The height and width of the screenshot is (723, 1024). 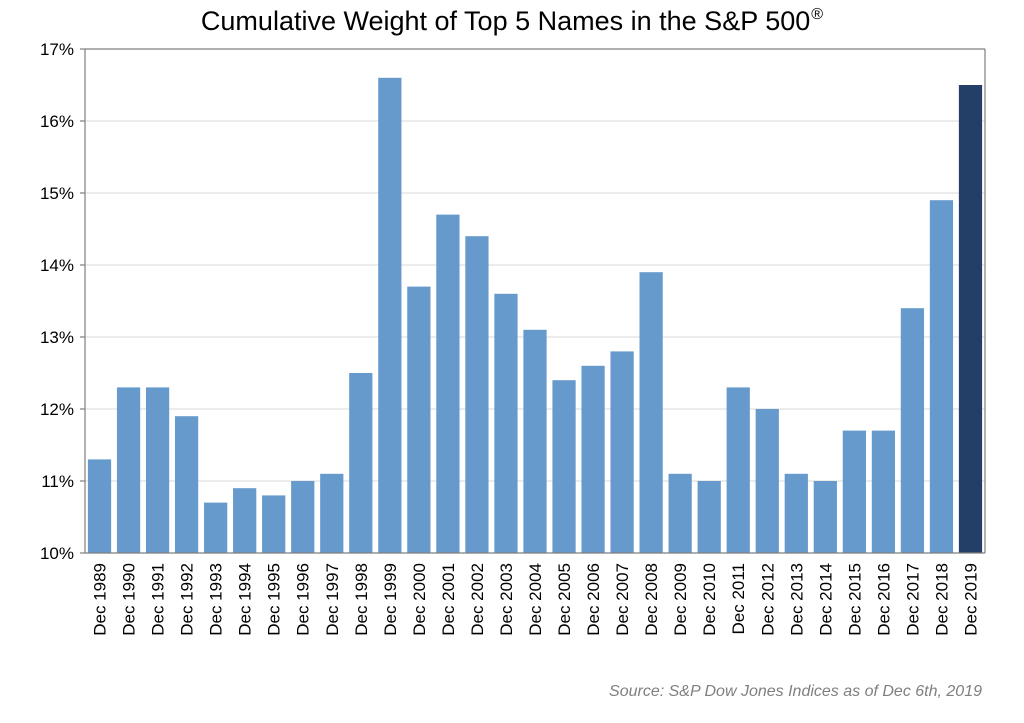 I want to click on bar-dec-1991, so click(x=157, y=470).